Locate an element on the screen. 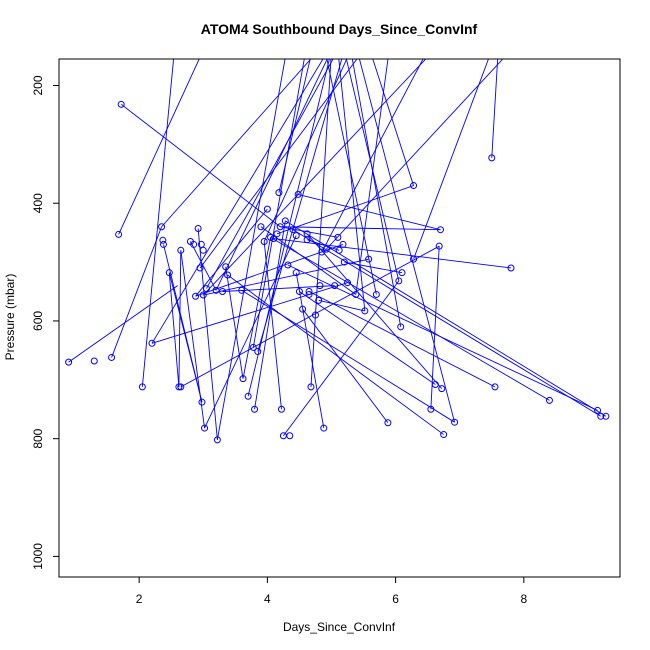 The width and height of the screenshot is (650, 650). y-tick-label: 800 is located at coordinates (38, 438).